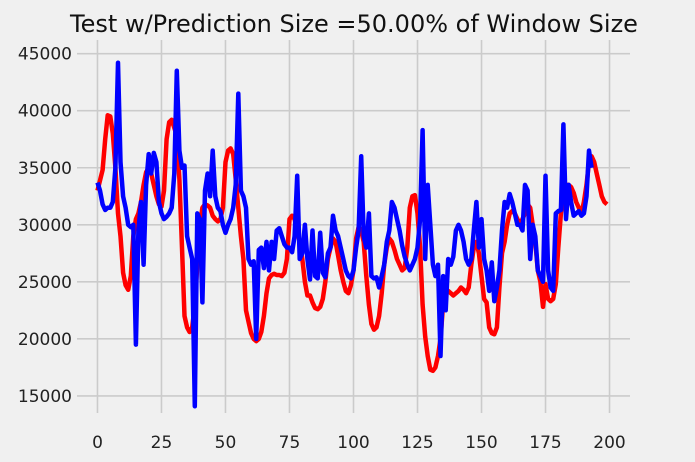 The width and height of the screenshot is (695, 462). I want to click on x-tick-label: 125, so click(417, 443).